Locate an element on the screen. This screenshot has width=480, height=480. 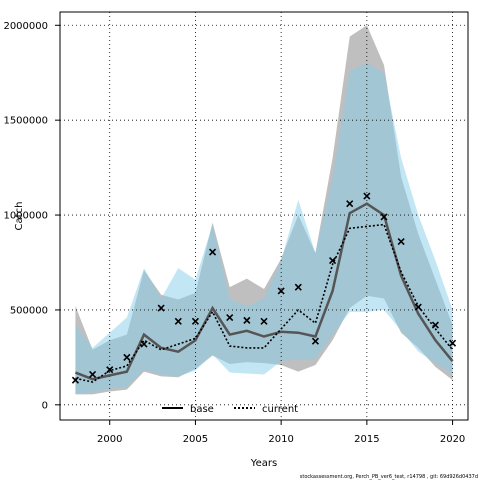
x-tick-label: 2020 is located at coordinates (452, 439).